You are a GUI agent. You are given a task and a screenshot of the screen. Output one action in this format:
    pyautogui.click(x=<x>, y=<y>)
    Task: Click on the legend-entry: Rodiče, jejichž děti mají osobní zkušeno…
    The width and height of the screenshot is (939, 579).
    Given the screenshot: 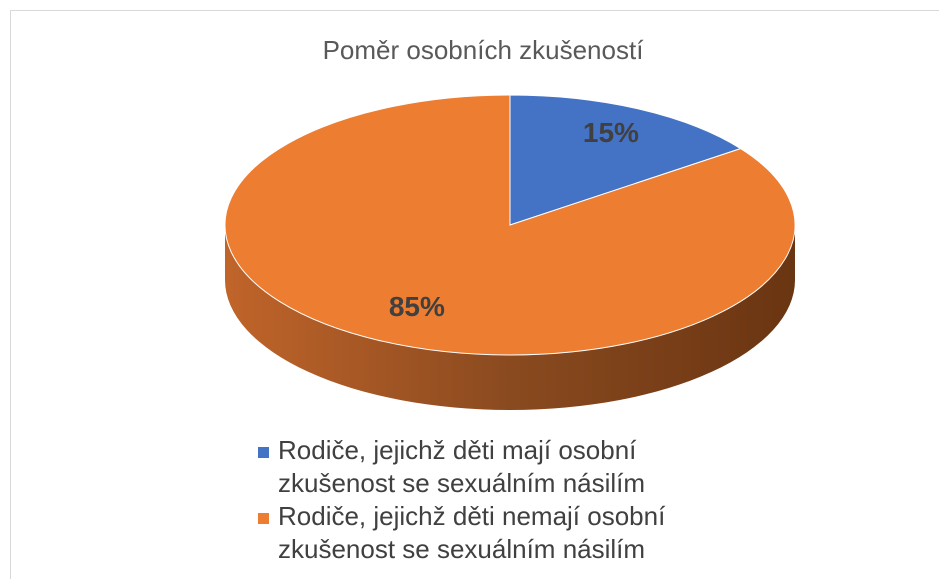 What is the action you would take?
    pyautogui.click(x=508, y=467)
    